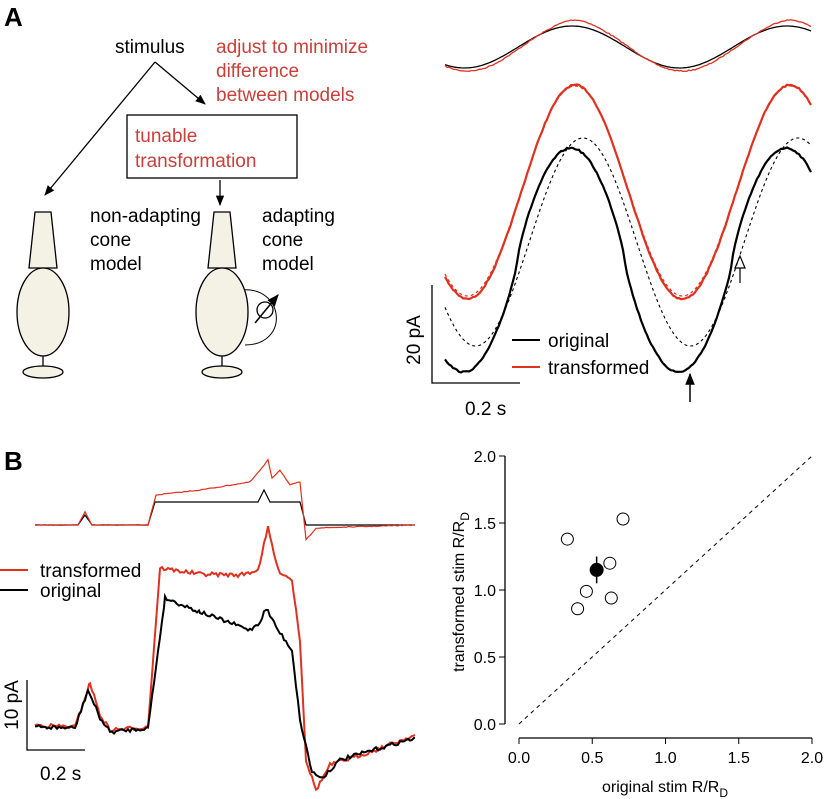 Image resolution: width=825 pixels, height=799 pixels. Describe the element at coordinates (665, 758) in the screenshot. I see `x-tick-label: 1.0` at that location.